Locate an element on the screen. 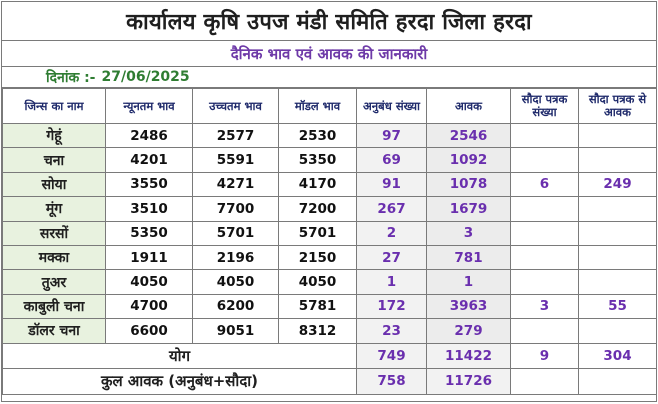  sauda-count: 6 is located at coordinates (544, 184).